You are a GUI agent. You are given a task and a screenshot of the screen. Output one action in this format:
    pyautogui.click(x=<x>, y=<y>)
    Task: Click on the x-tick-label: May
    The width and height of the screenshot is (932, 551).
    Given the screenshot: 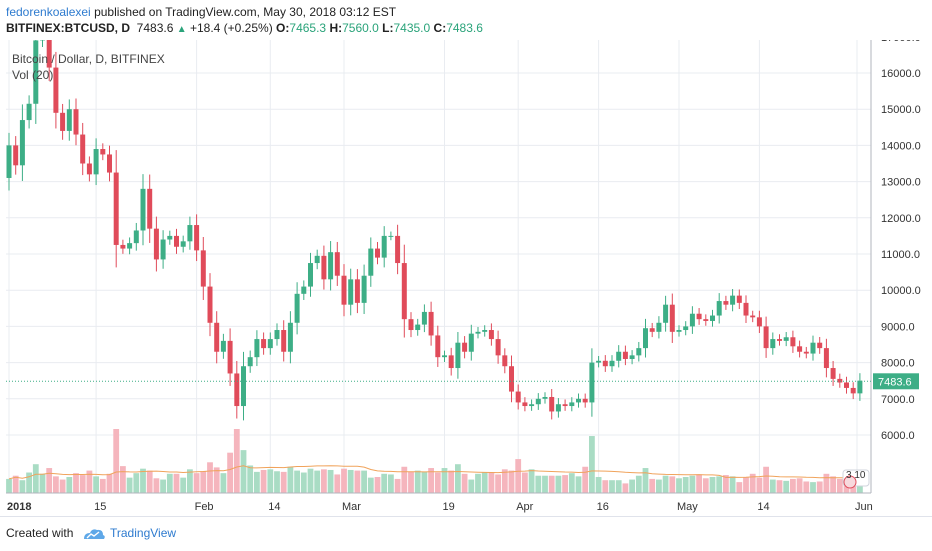 What is the action you would take?
    pyautogui.click(x=687, y=507)
    